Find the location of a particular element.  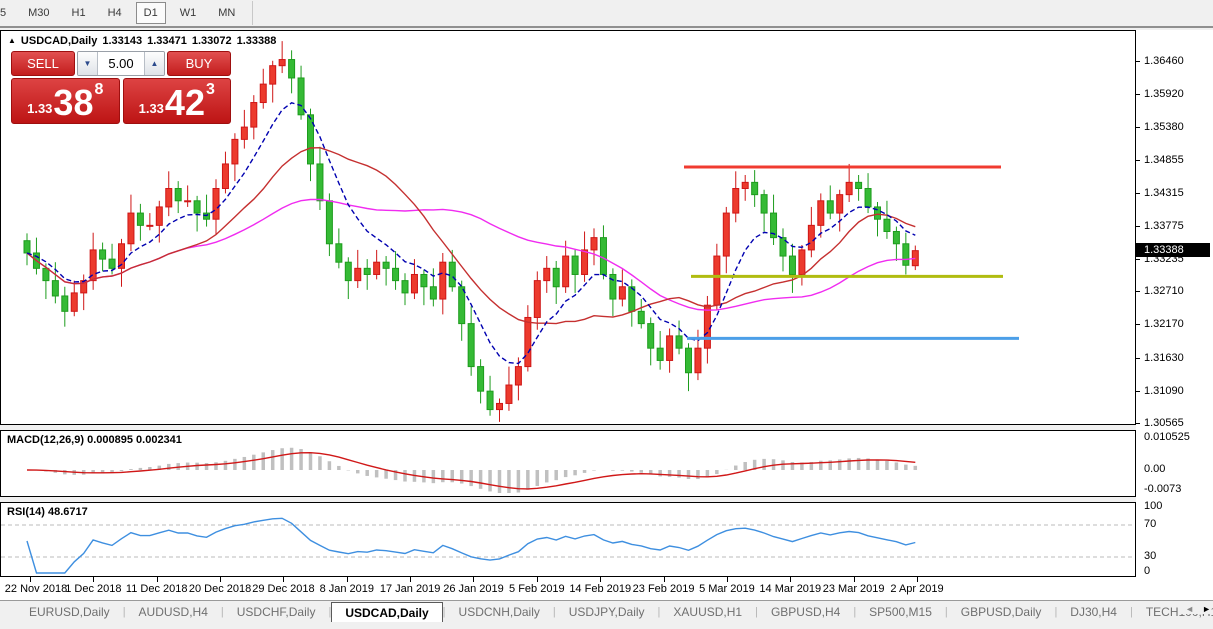

tab-scroll-left-icon: ◄ is located at coordinates (1190, 609).